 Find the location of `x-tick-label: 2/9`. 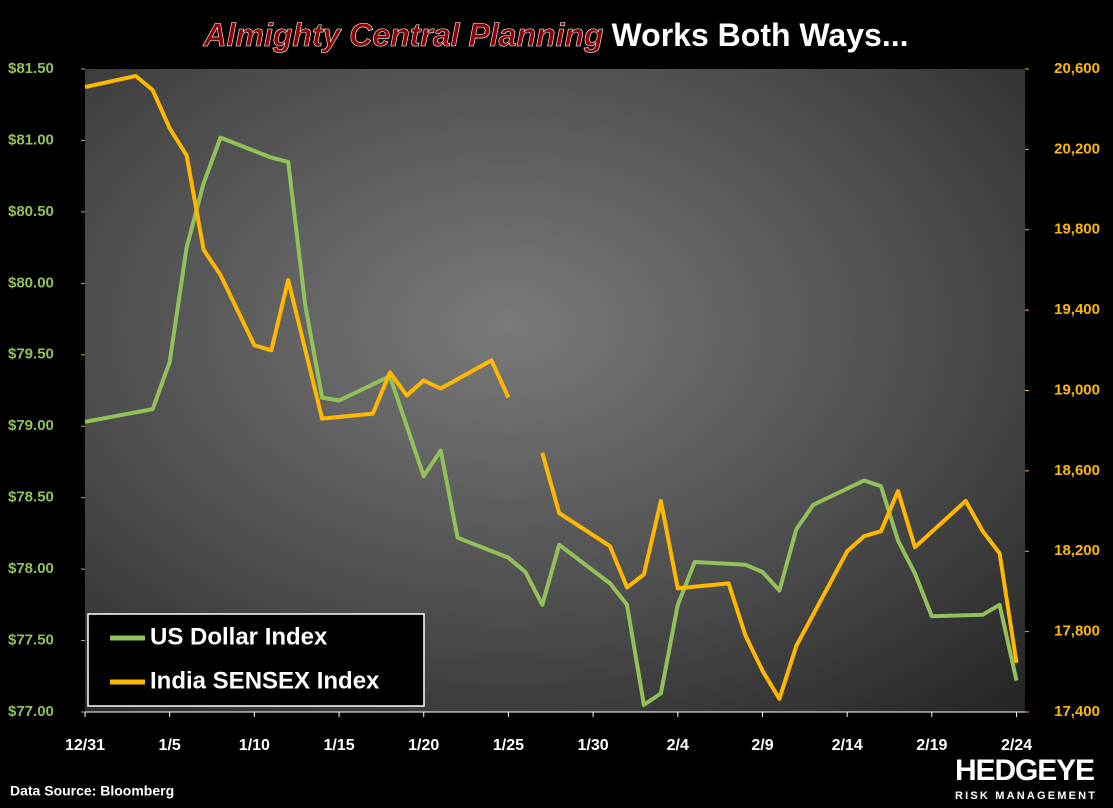

x-tick-label: 2/9 is located at coordinates (762, 745).